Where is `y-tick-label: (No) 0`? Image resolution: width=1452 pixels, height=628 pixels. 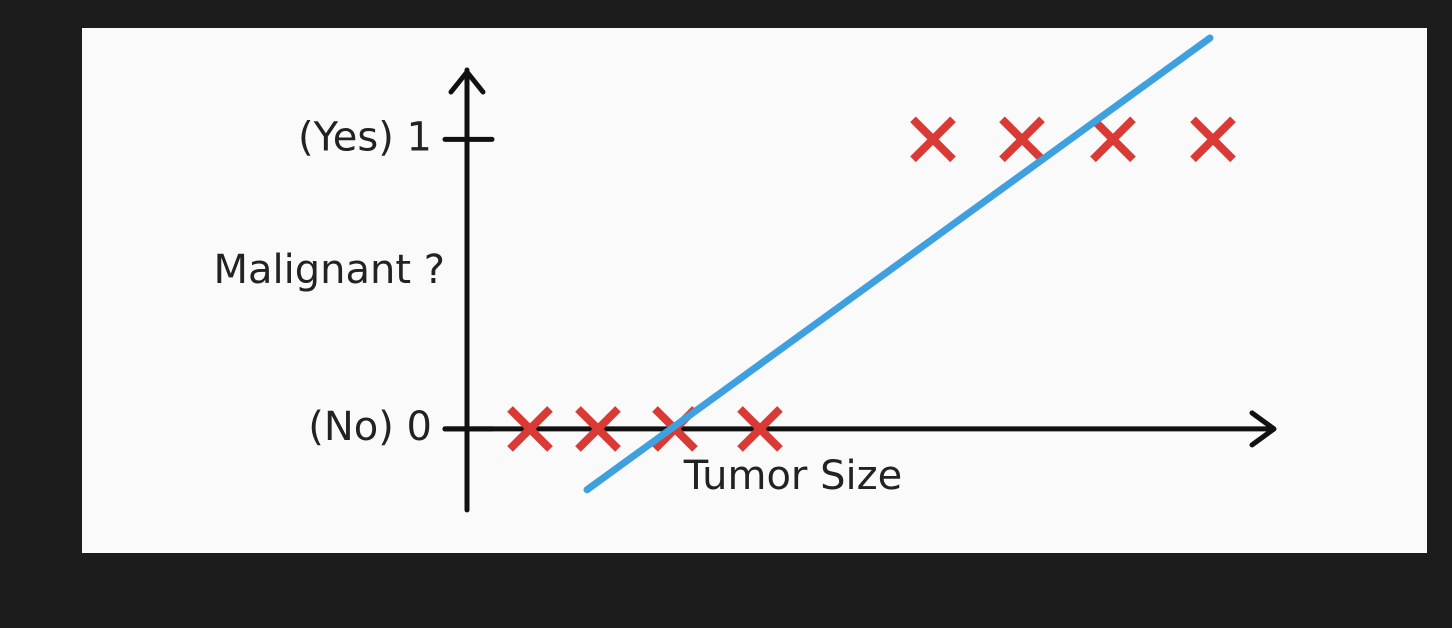
y-tick-label: (No) 0 is located at coordinates (370, 427).